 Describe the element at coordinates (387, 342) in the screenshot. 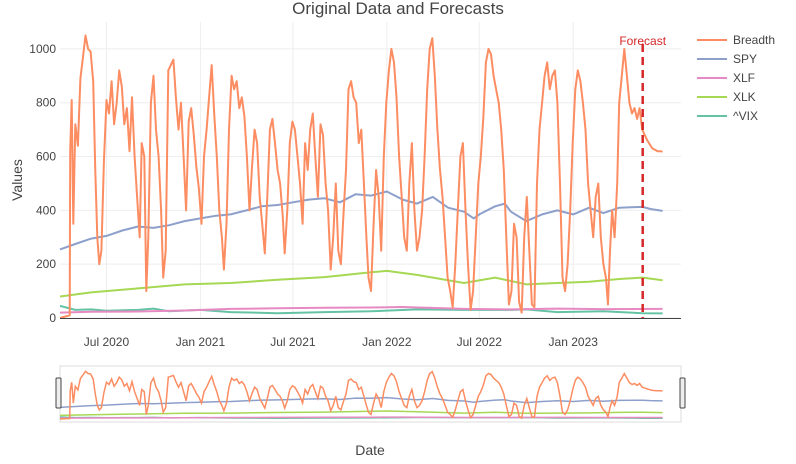

I see `x-tick-label: Jan 2022` at that location.